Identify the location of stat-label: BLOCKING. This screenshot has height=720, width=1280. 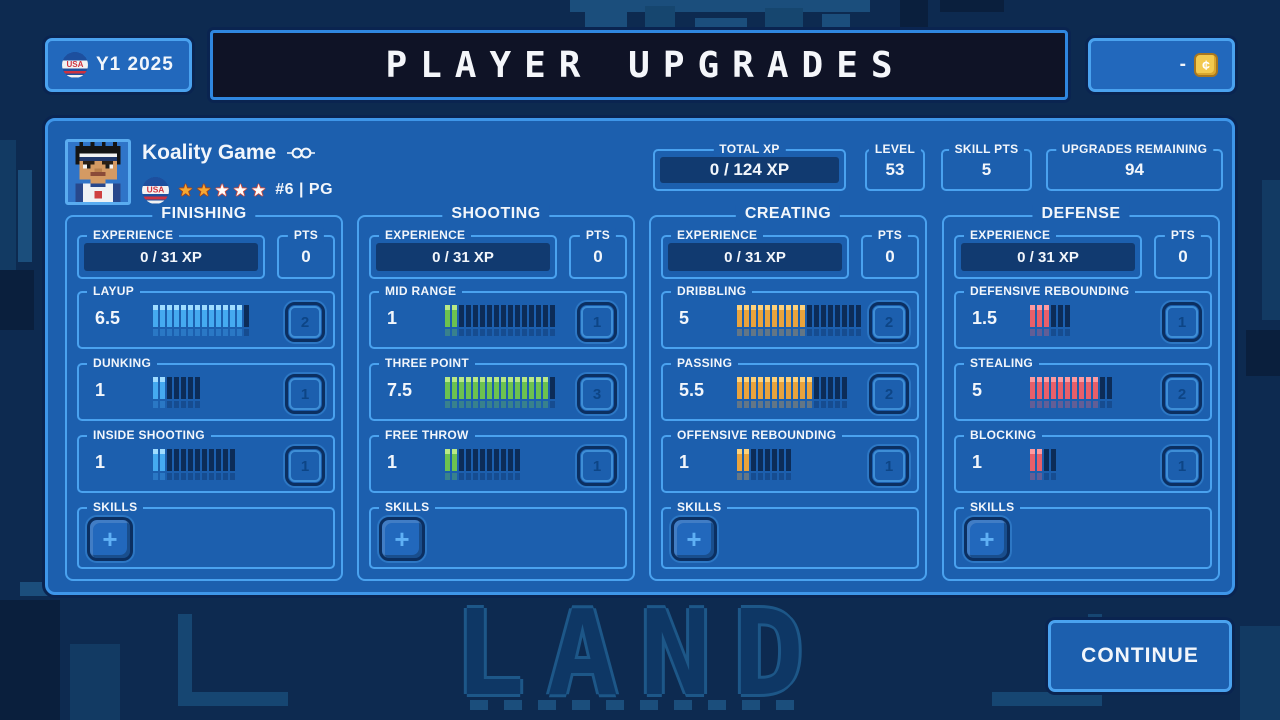
(1003, 435).